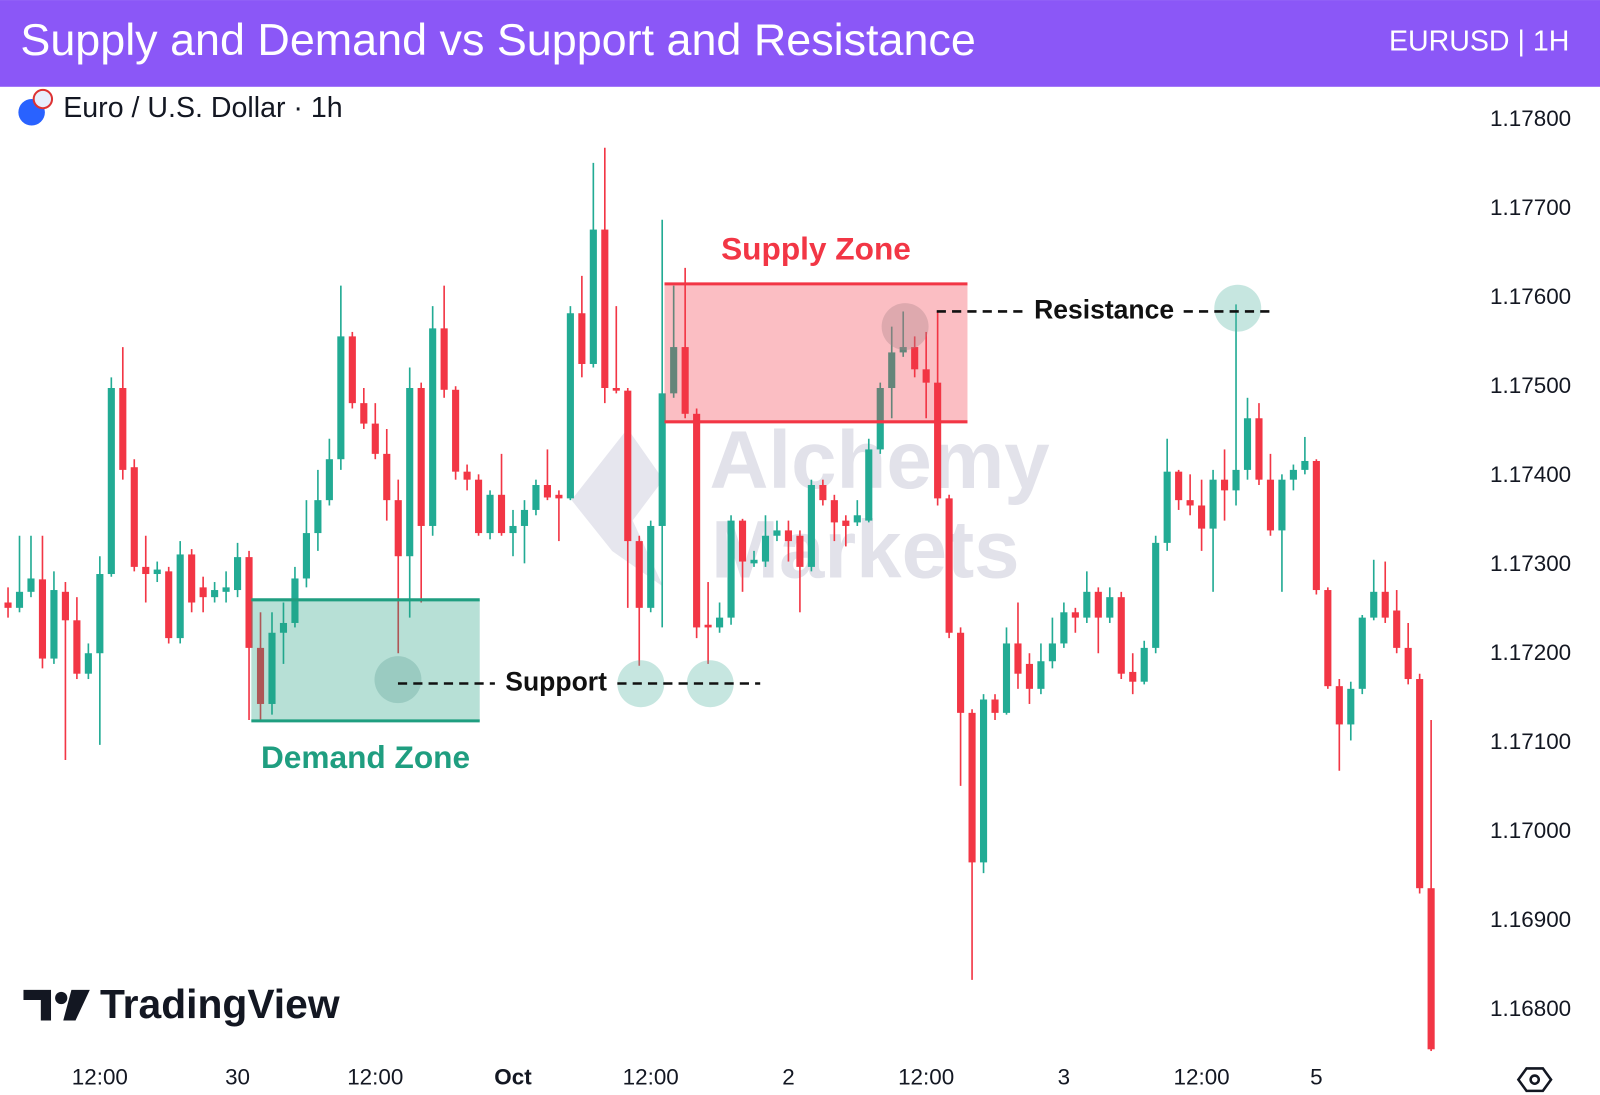  What do you see at coordinates (816, 249) in the screenshot?
I see `zone-label: Supply Zone` at bounding box center [816, 249].